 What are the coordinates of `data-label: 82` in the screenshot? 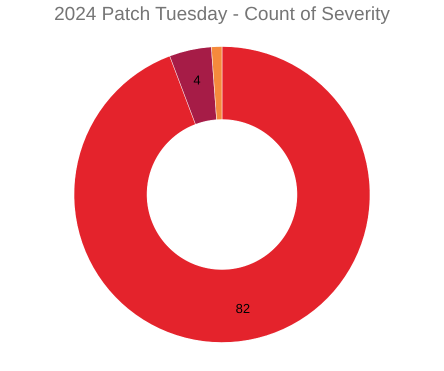 It's located at (243, 308).